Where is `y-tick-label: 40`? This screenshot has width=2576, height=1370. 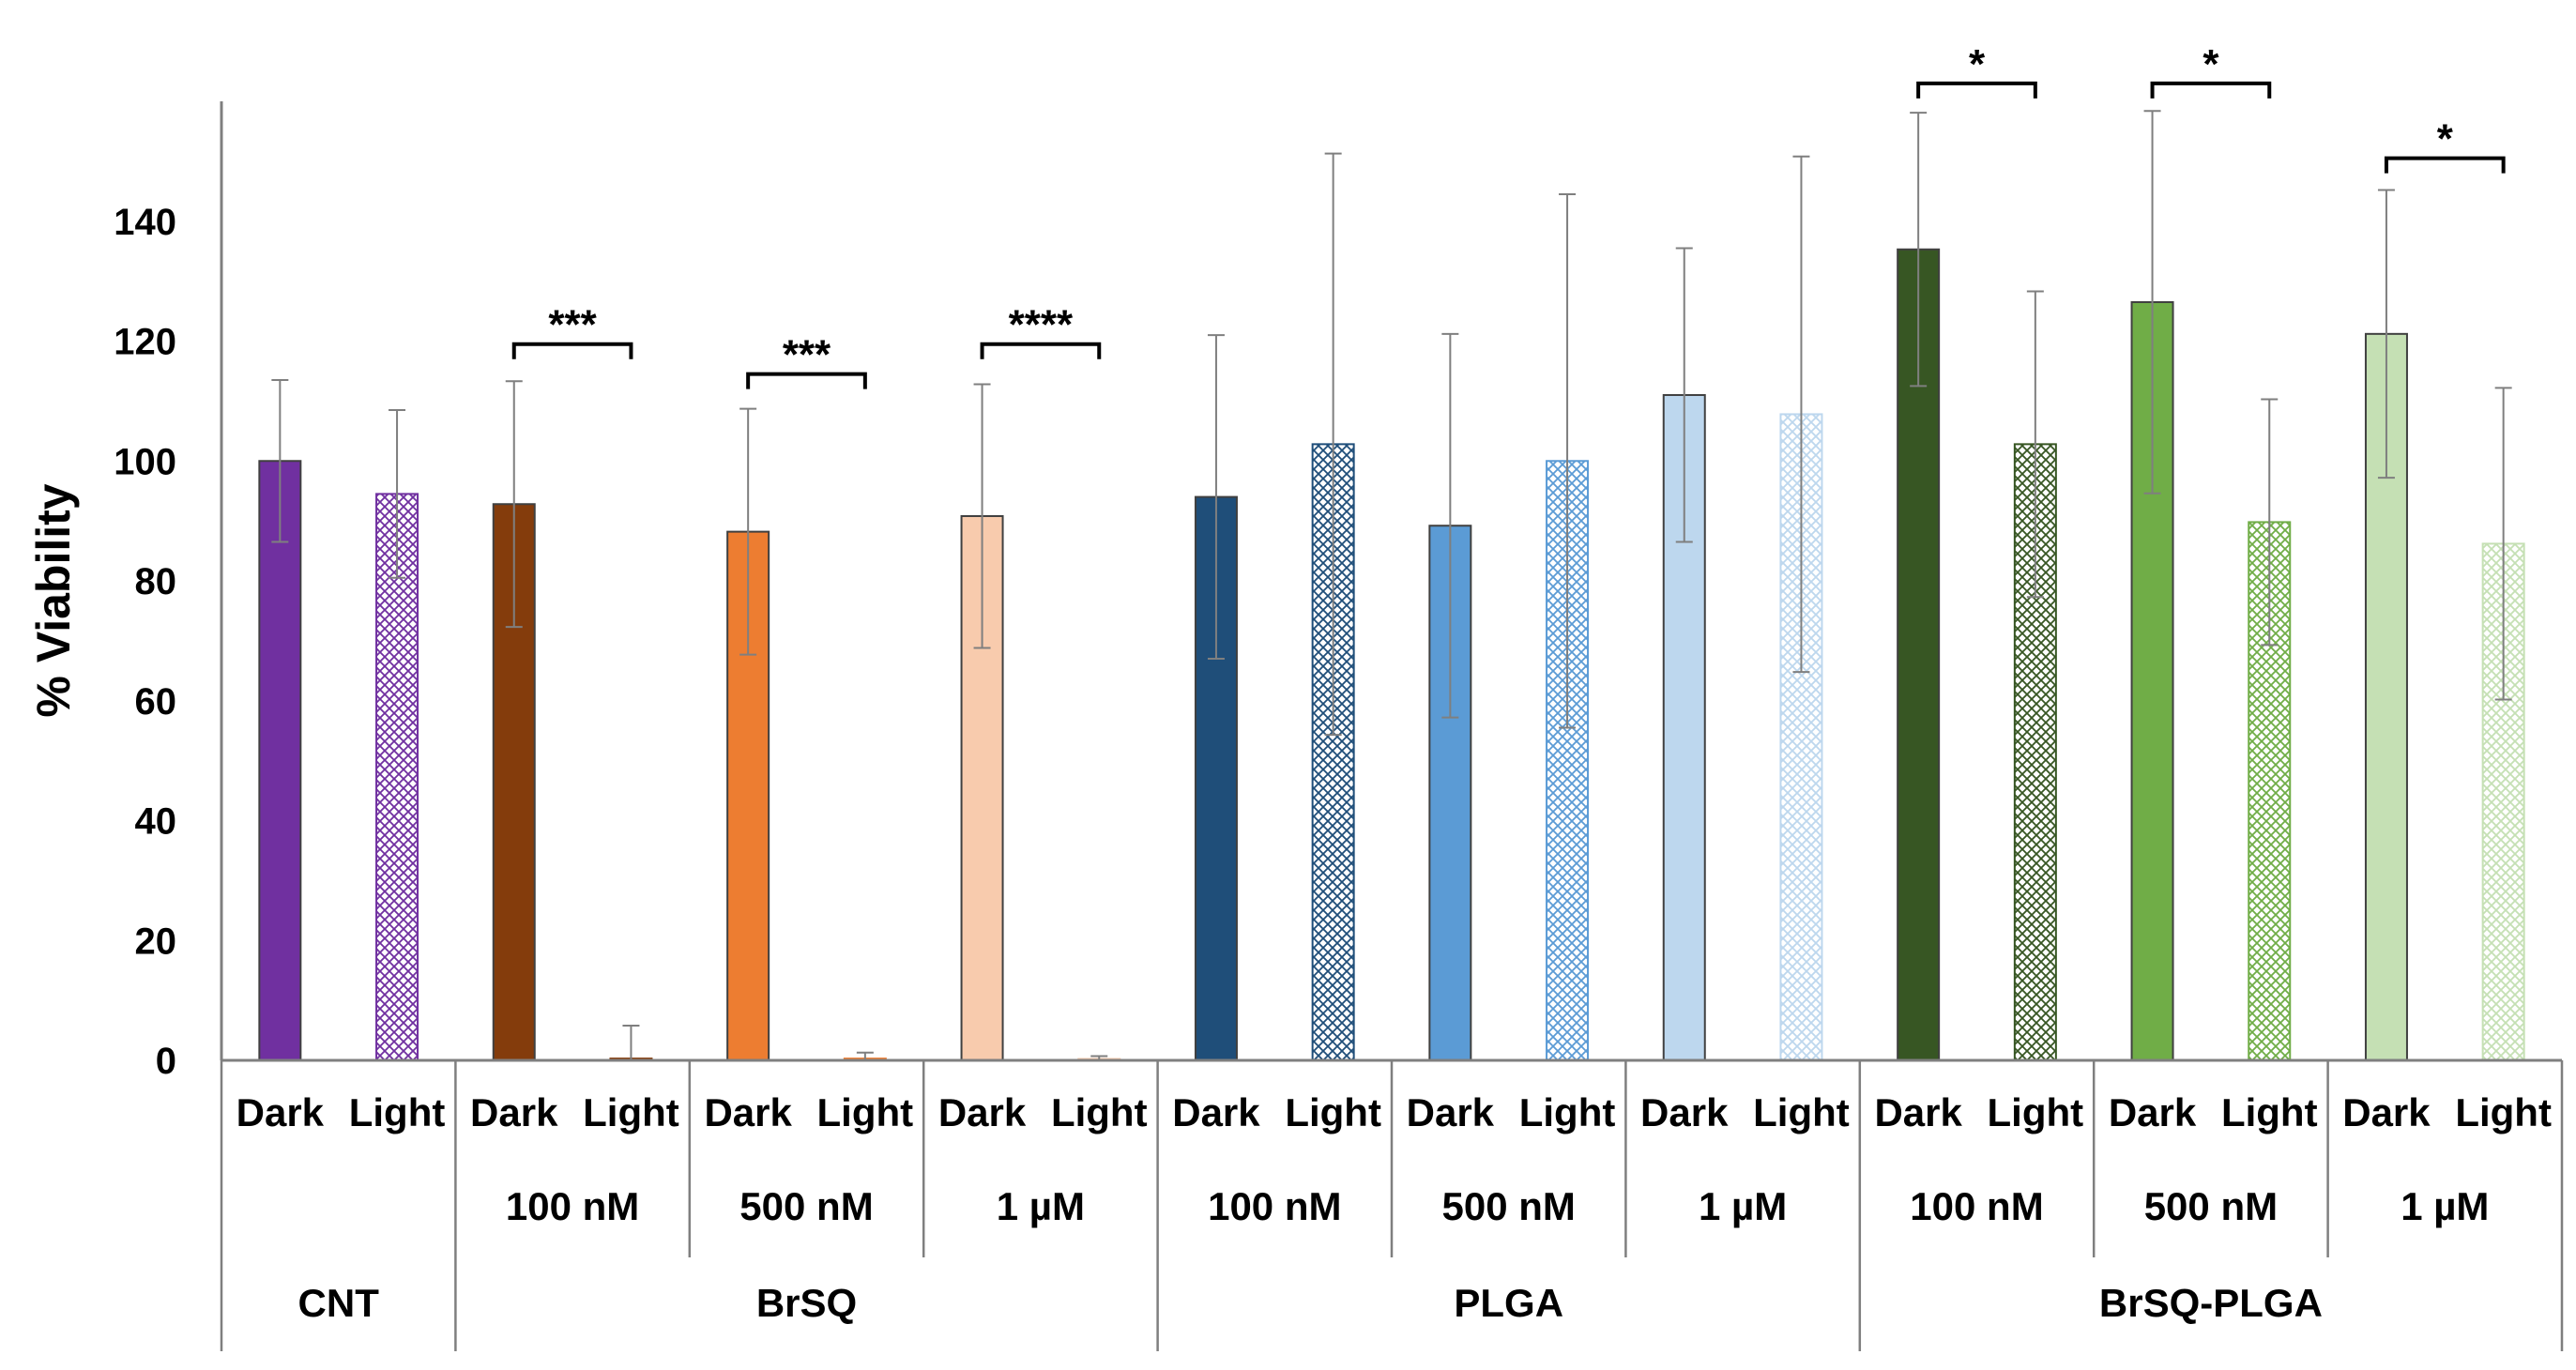
y-tick-label: 40 is located at coordinates (156, 822).